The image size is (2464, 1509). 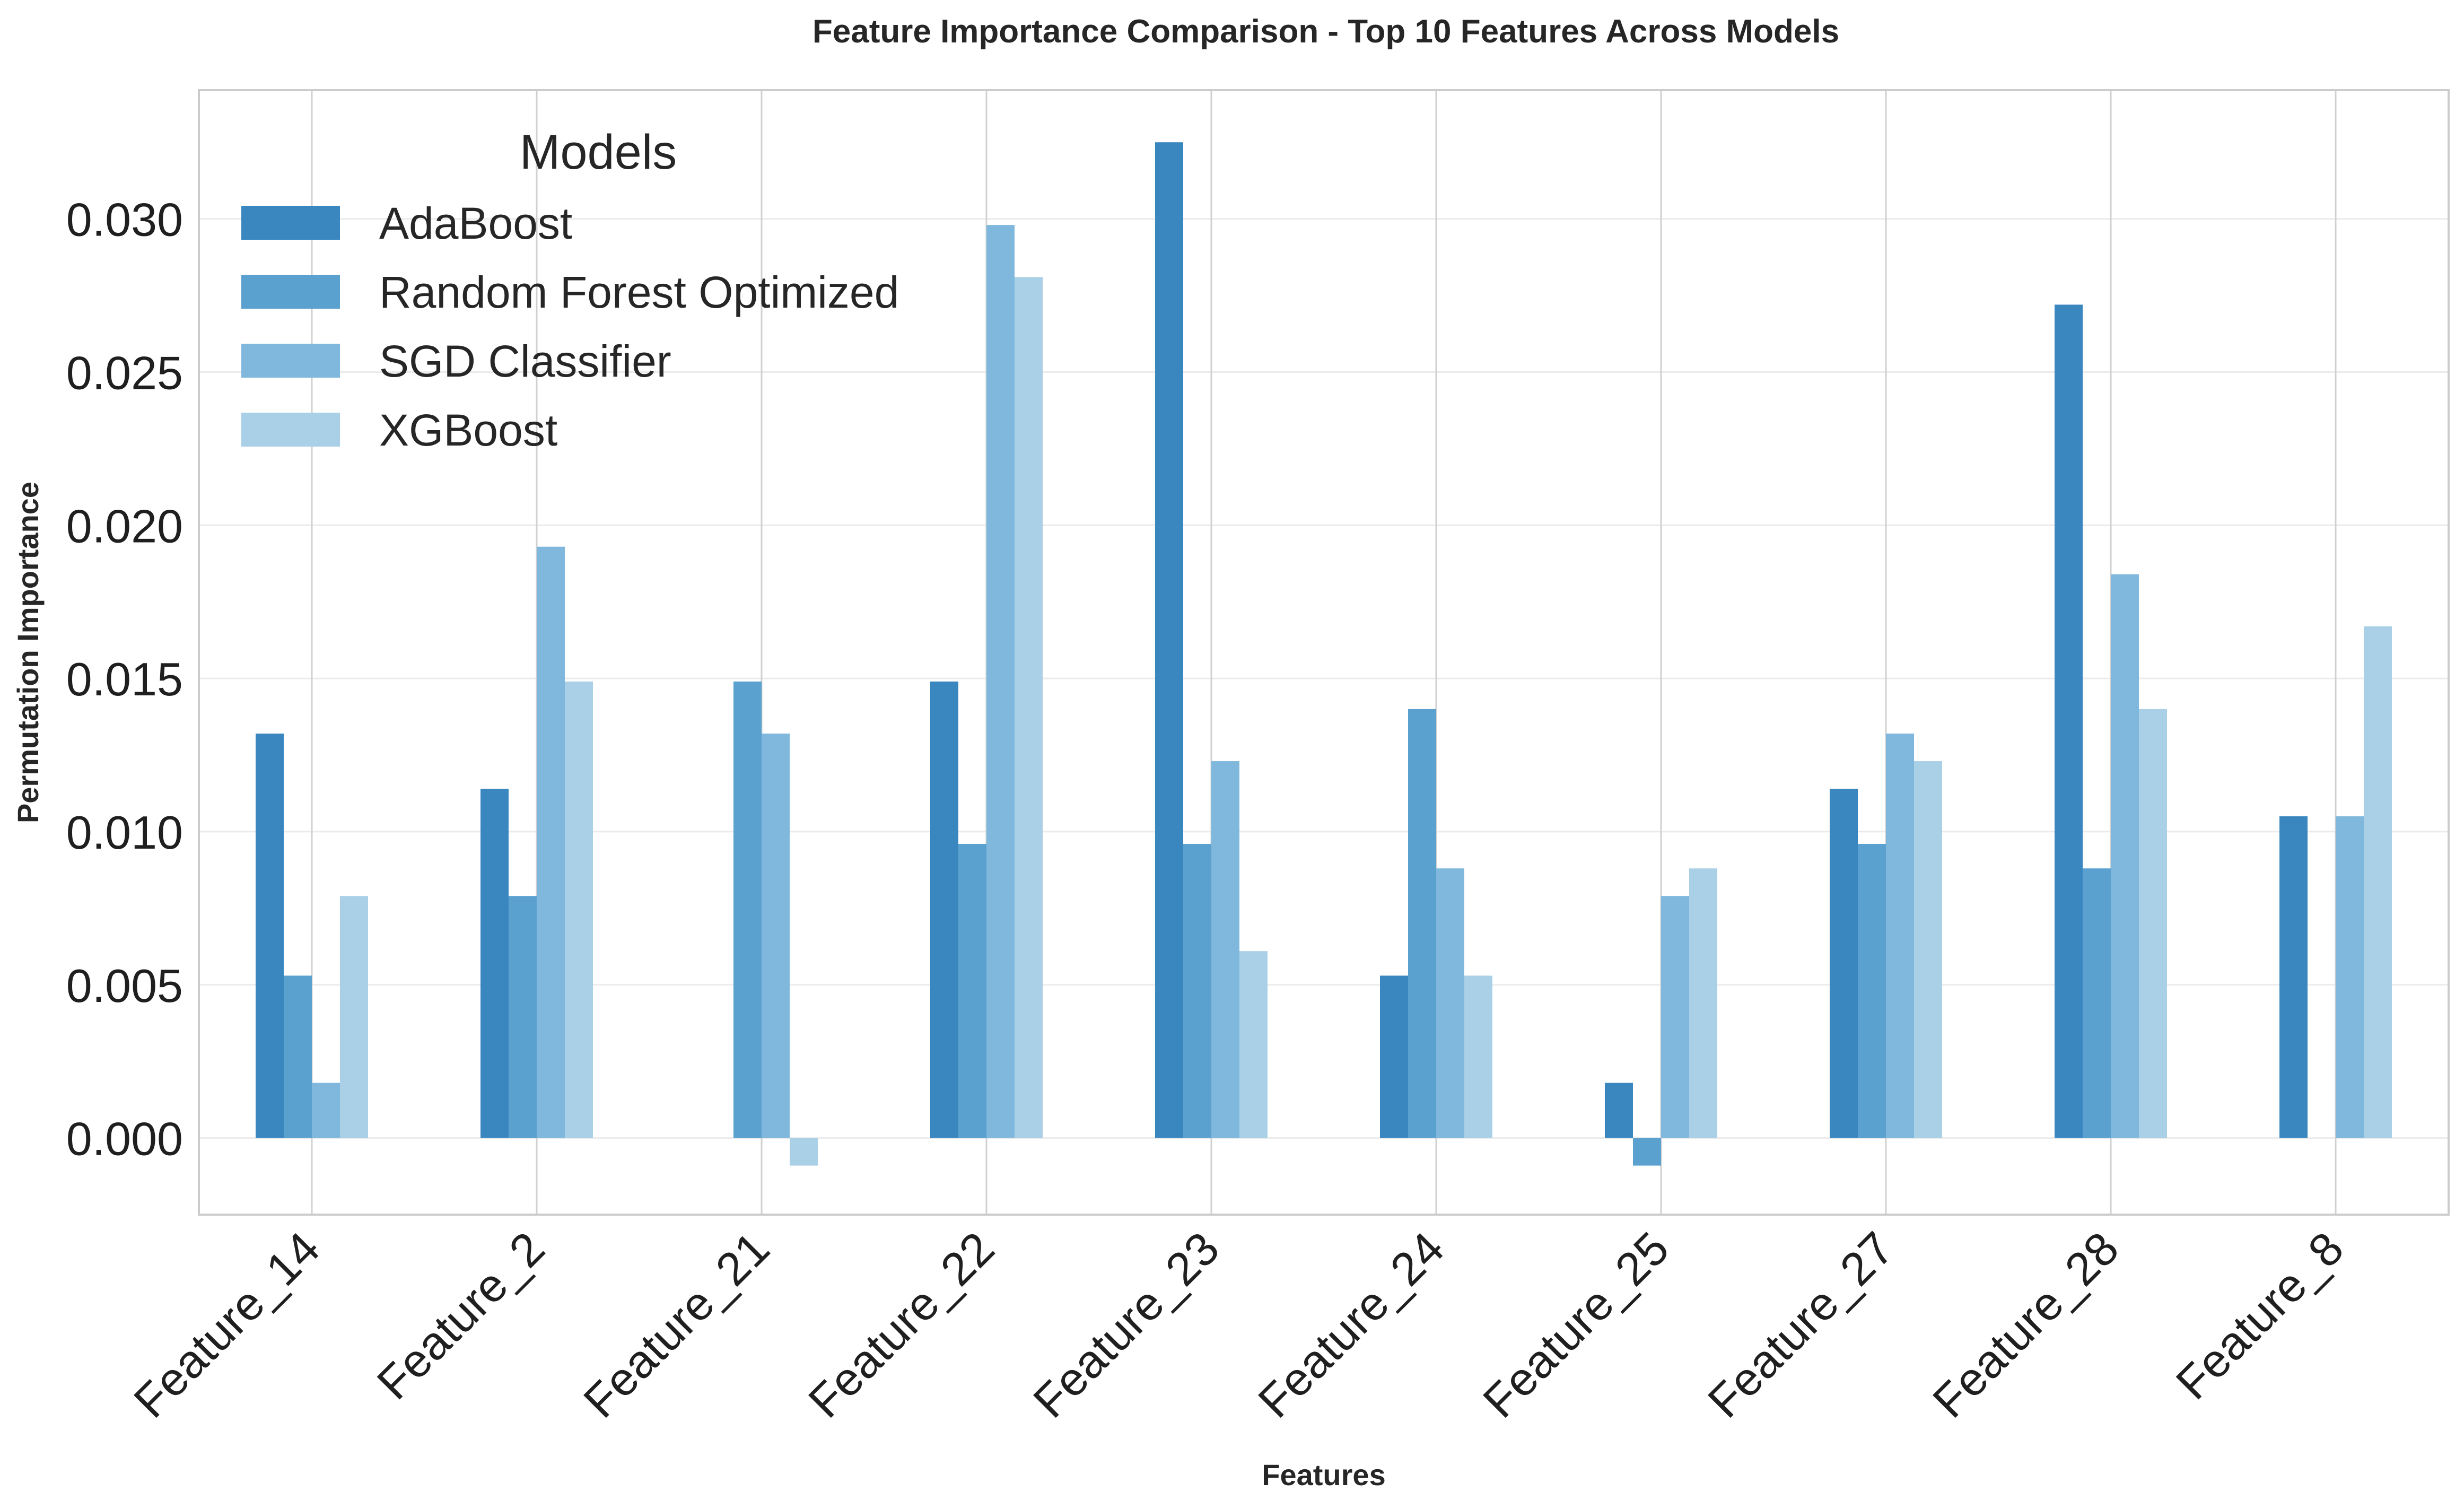 What do you see at coordinates (124, 986) in the screenshot?
I see `y-tick-label: 0.005` at bounding box center [124, 986].